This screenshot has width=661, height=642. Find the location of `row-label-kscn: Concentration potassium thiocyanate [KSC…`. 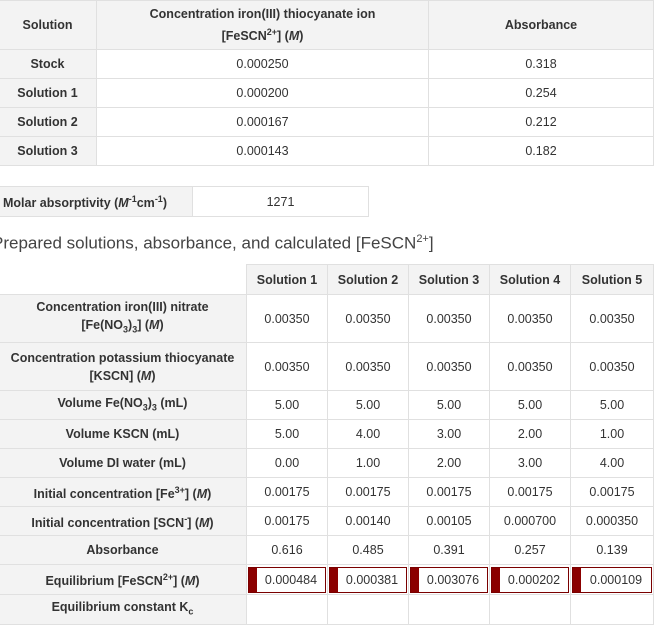

row-label-kscn: Concentration potassium thiocyanate [KSC… is located at coordinates (123, 366).